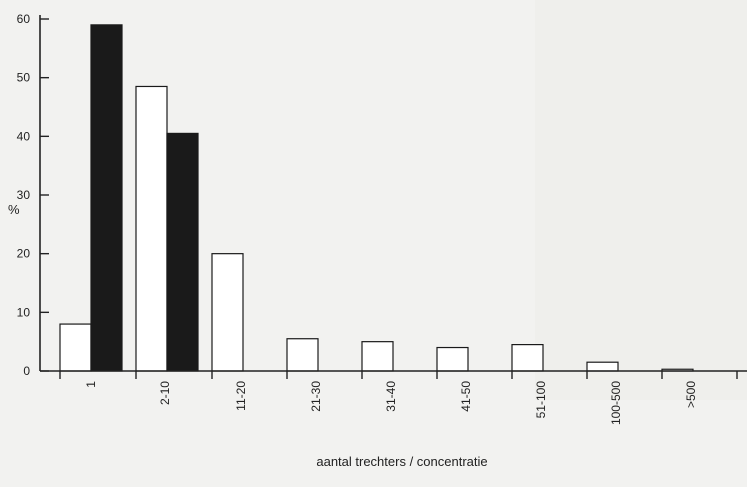 The height and width of the screenshot is (487, 747). What do you see at coordinates (24, 78) in the screenshot?
I see `y-tick-label: 50` at bounding box center [24, 78].